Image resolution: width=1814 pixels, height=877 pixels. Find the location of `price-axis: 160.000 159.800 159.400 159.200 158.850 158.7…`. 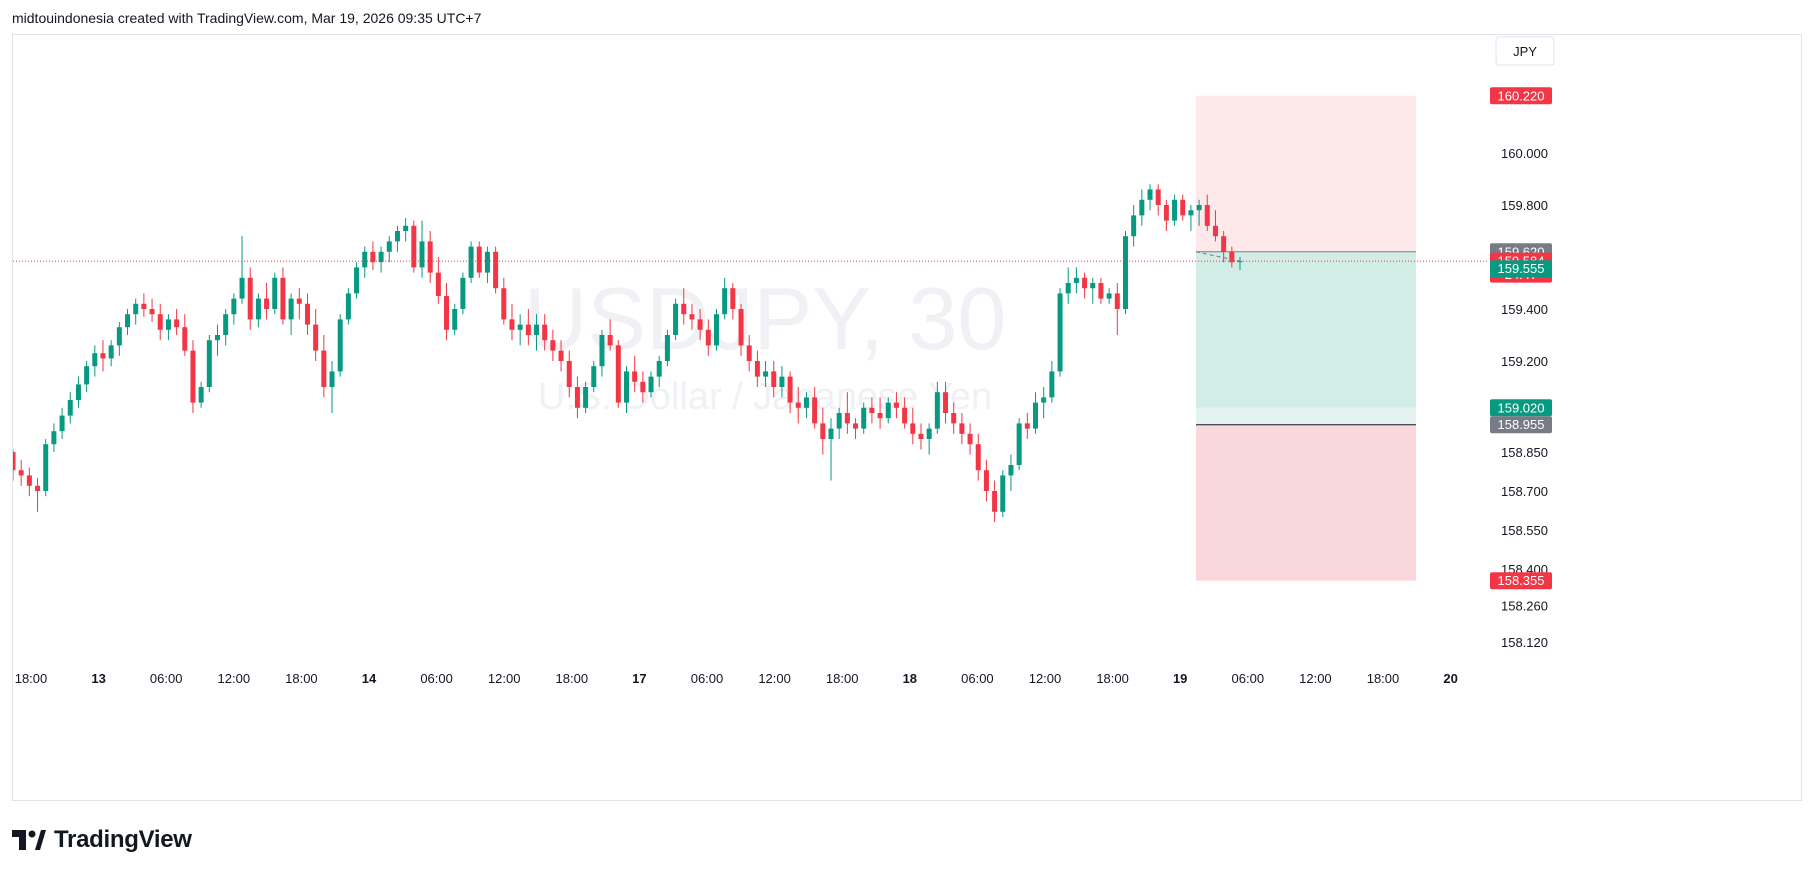

price-axis: 160.000 159.800 159.400 159.200 158.850 158.7… is located at coordinates (1521, 368).